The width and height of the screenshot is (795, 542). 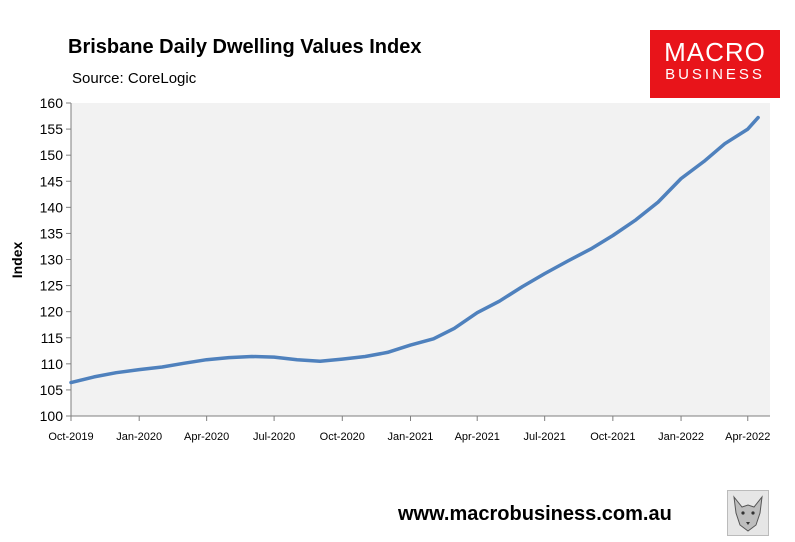 I want to click on x-tick-label: Apr-2021, so click(x=477, y=437).